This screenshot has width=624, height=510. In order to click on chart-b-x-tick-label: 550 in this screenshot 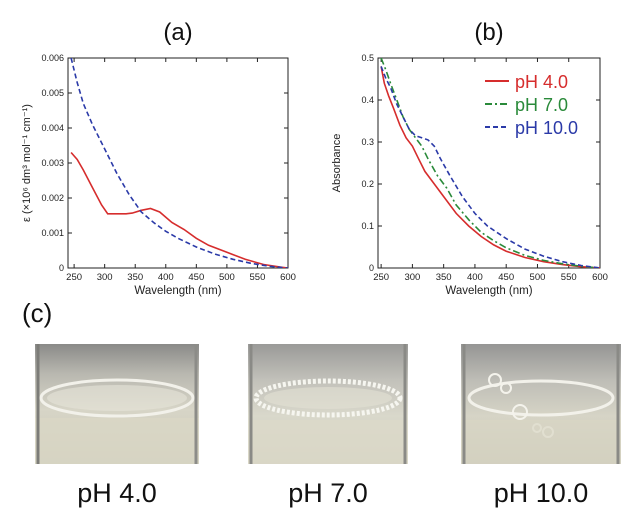, I will do `click(569, 277)`.